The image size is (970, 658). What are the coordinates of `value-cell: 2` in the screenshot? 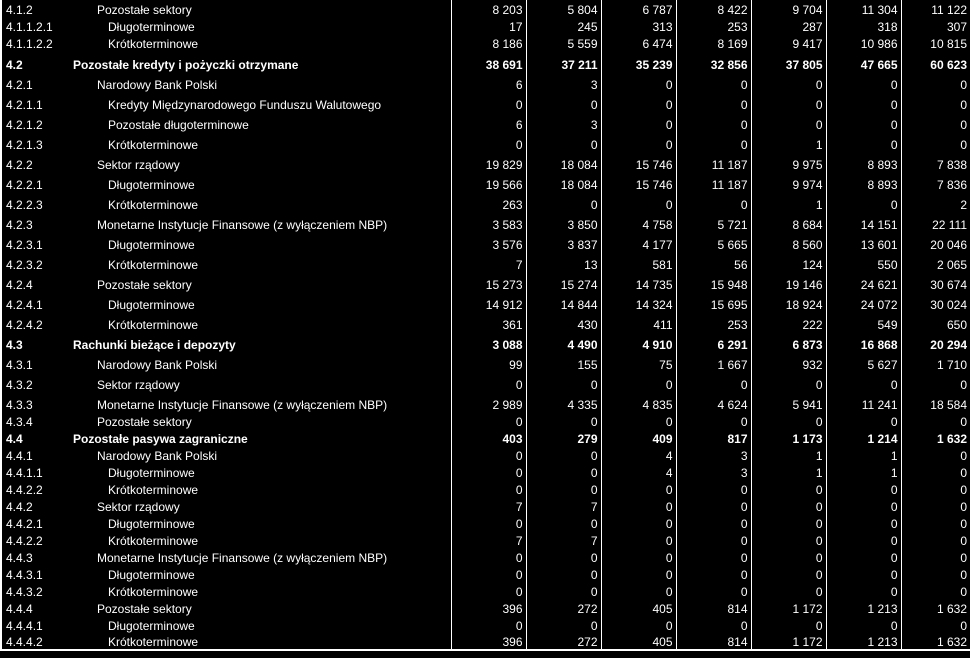 It's located at (935, 202).